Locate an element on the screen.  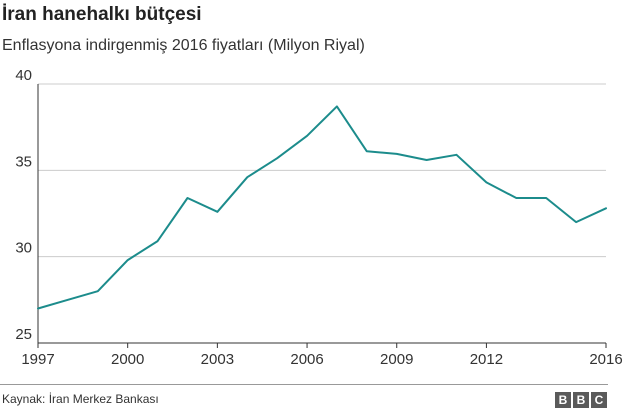
footer-divider is located at coordinates (304, 384).